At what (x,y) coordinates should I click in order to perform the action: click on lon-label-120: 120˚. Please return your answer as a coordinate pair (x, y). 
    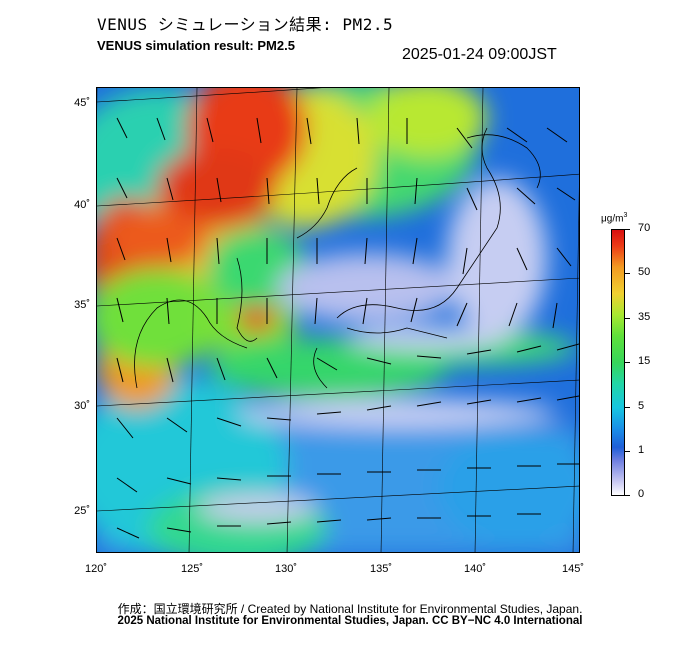
    Looking at the image, I should click on (96, 569).